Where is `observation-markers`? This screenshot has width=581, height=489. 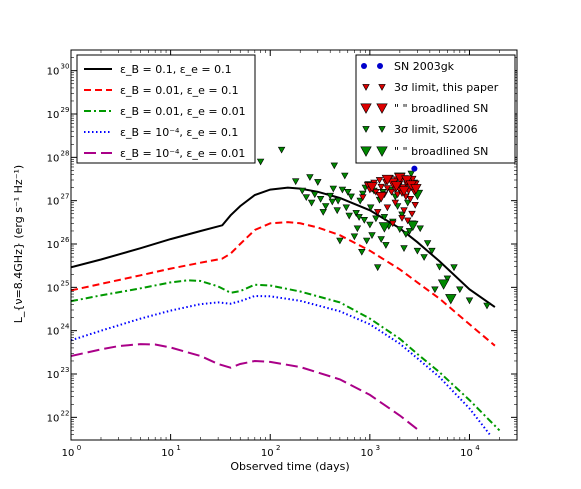
observation-markers is located at coordinates (373, 228).